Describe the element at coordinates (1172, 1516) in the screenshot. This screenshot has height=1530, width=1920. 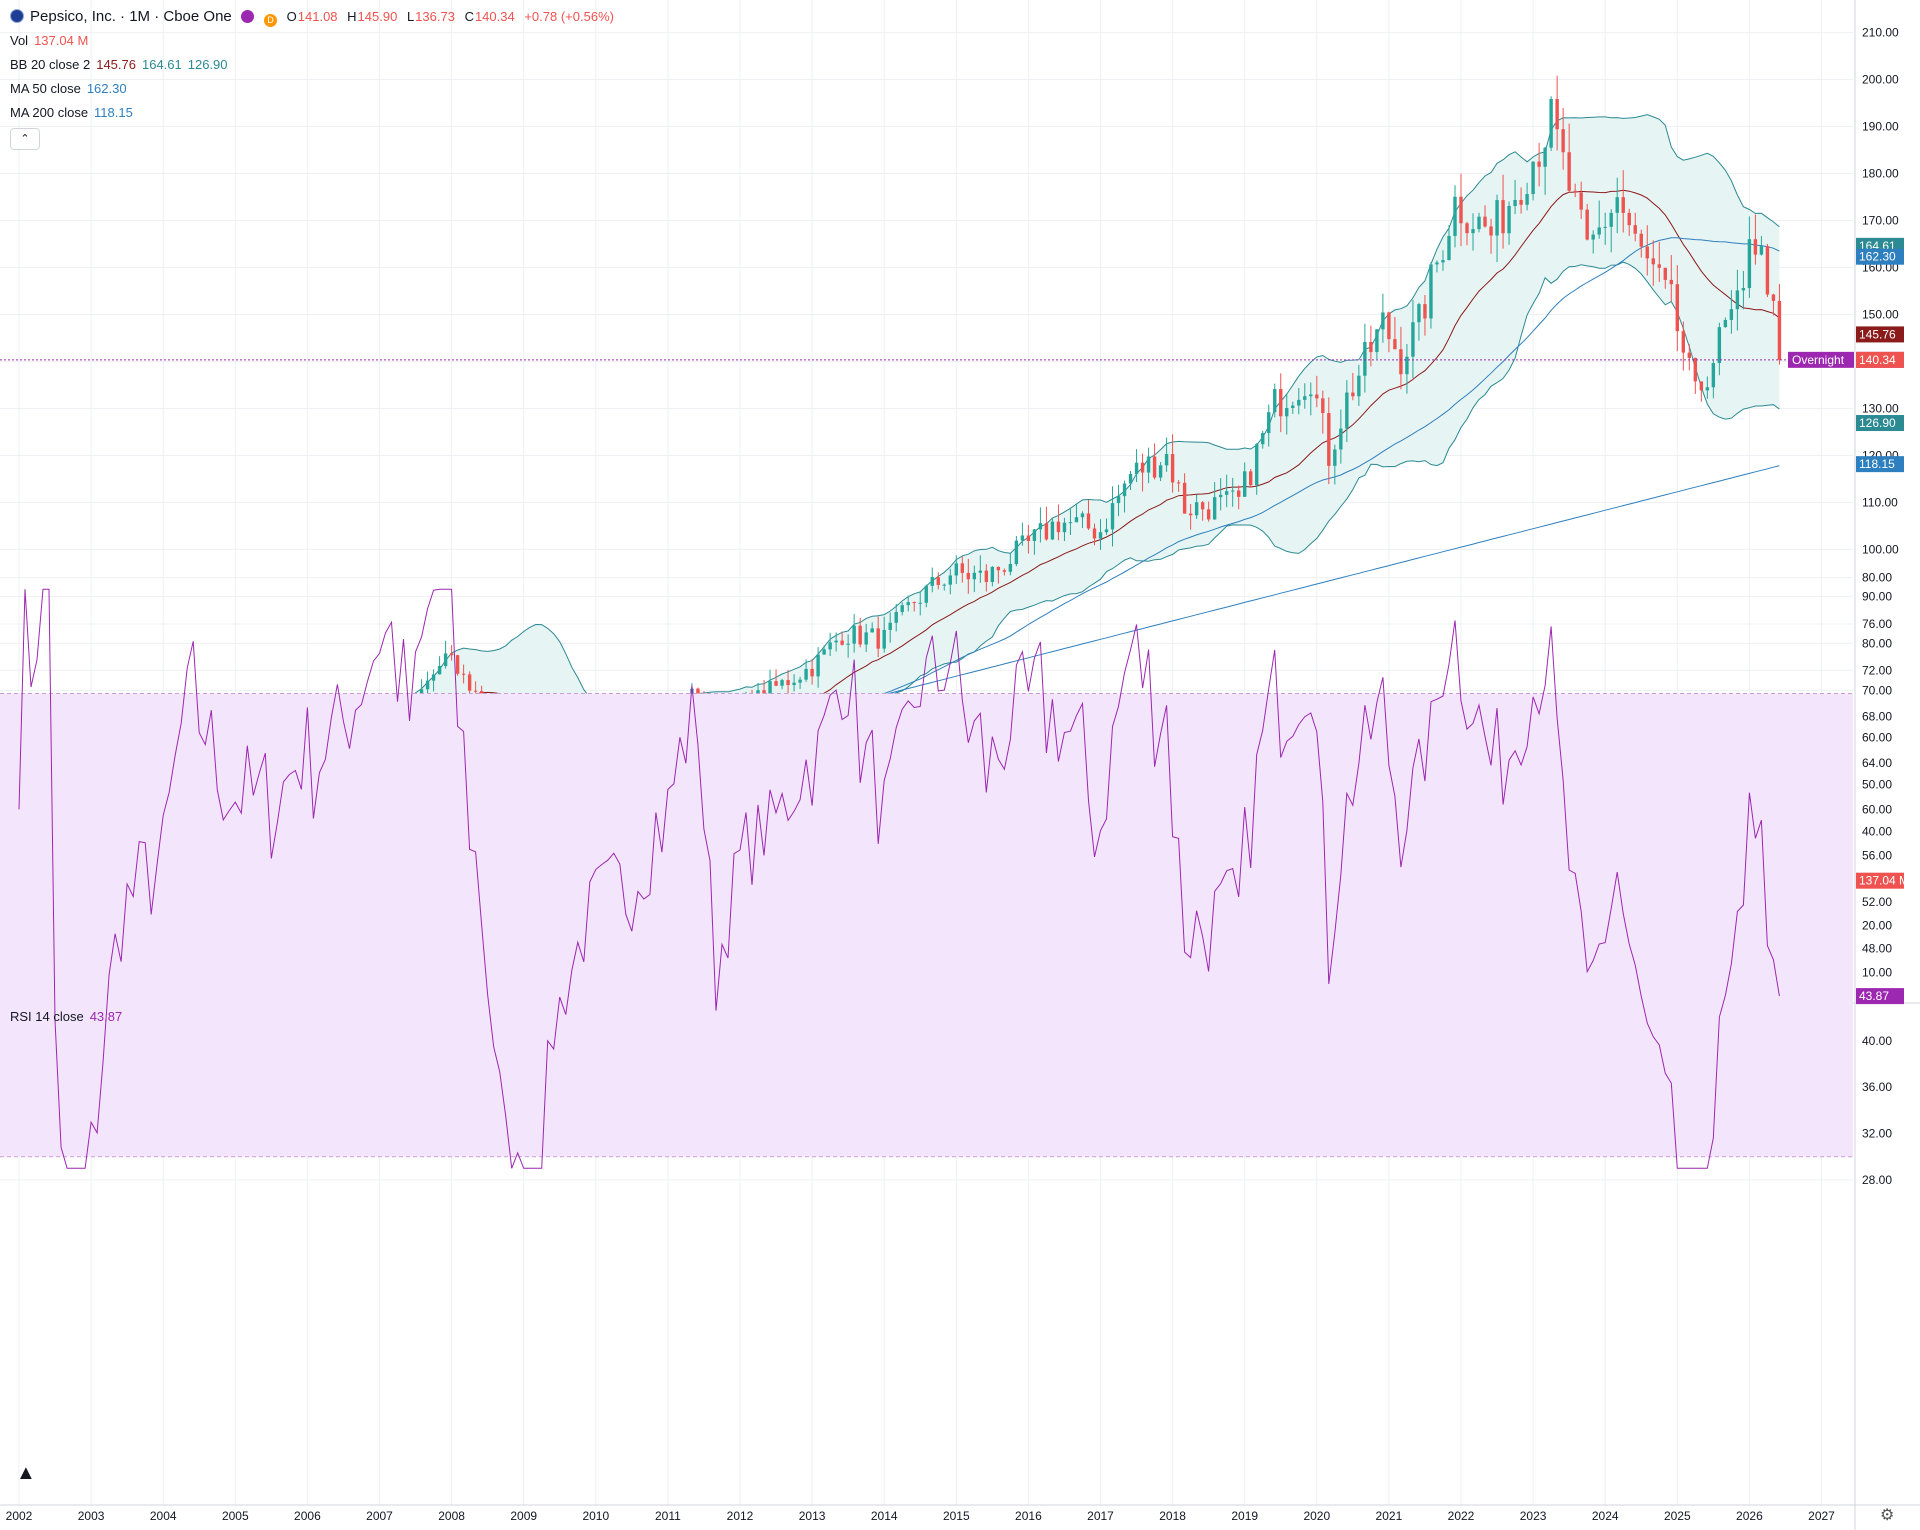
I see `time-axis-label: 2018` at that location.